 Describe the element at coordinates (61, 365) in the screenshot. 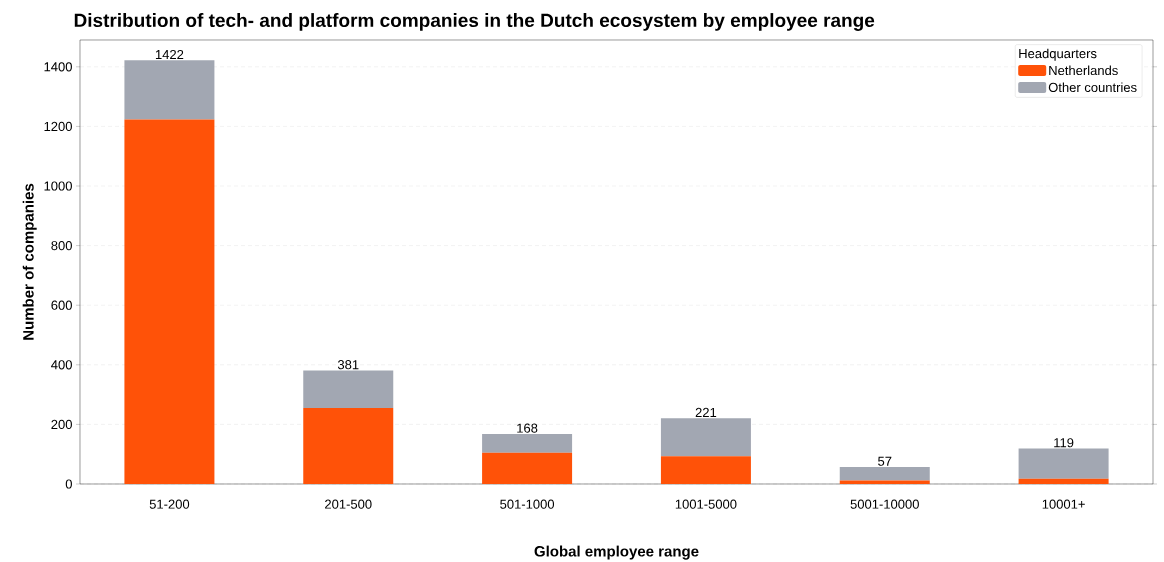

I see `y-tick-label: 400` at that location.